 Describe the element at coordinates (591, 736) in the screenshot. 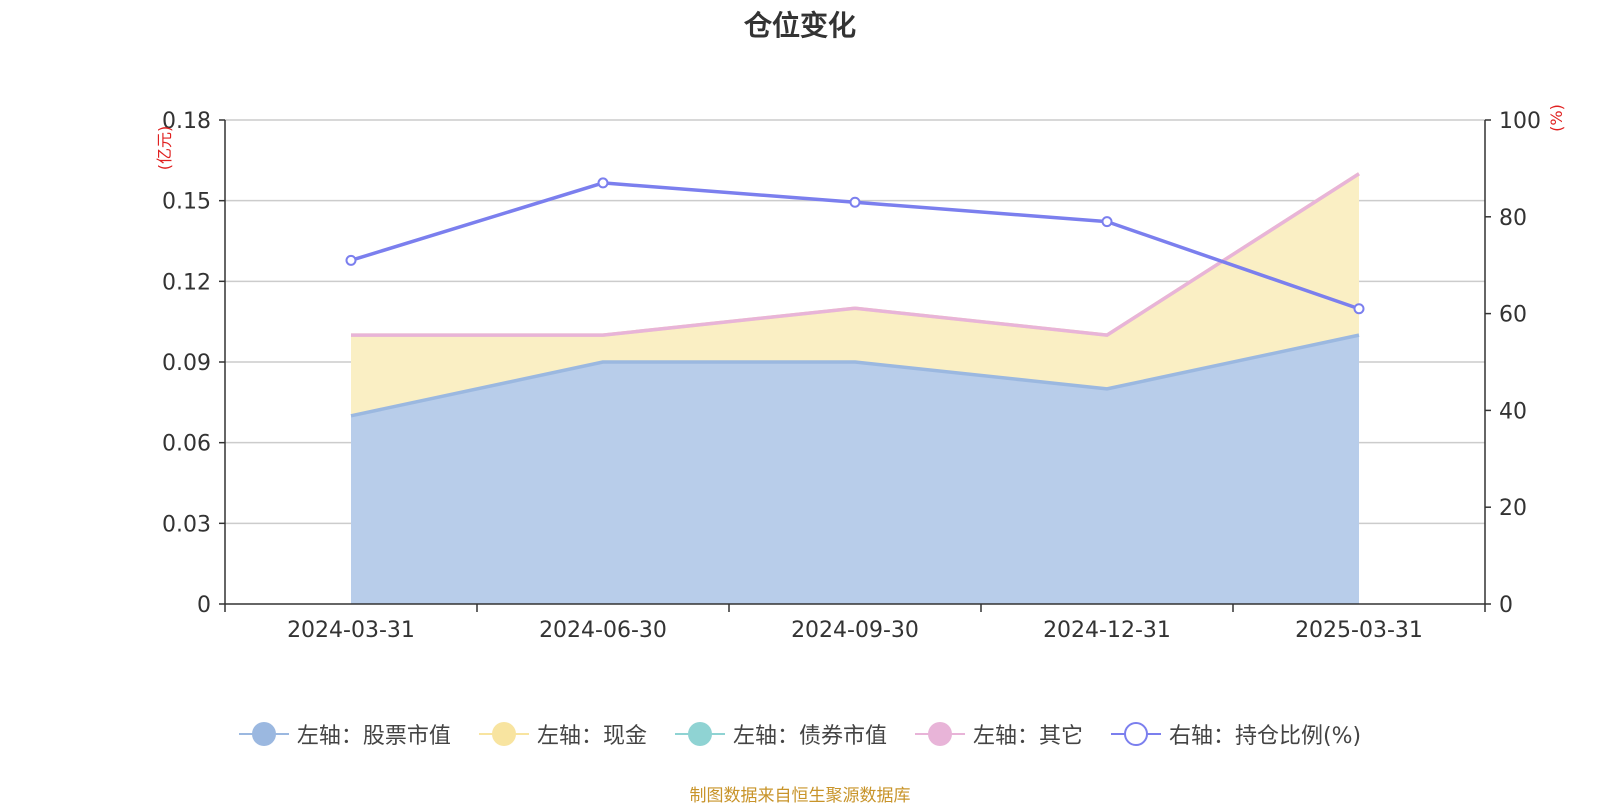

I see `legend-label: 左轴：现金` at that location.